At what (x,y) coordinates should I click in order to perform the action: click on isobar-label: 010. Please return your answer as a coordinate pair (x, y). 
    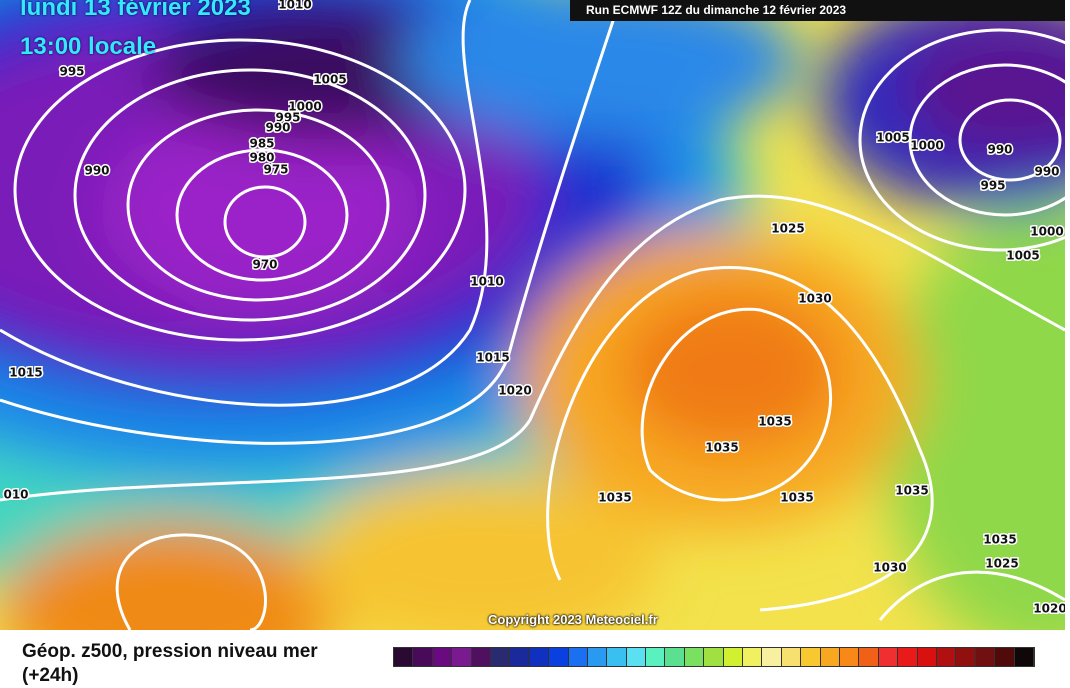
    Looking at the image, I should click on (15, 495).